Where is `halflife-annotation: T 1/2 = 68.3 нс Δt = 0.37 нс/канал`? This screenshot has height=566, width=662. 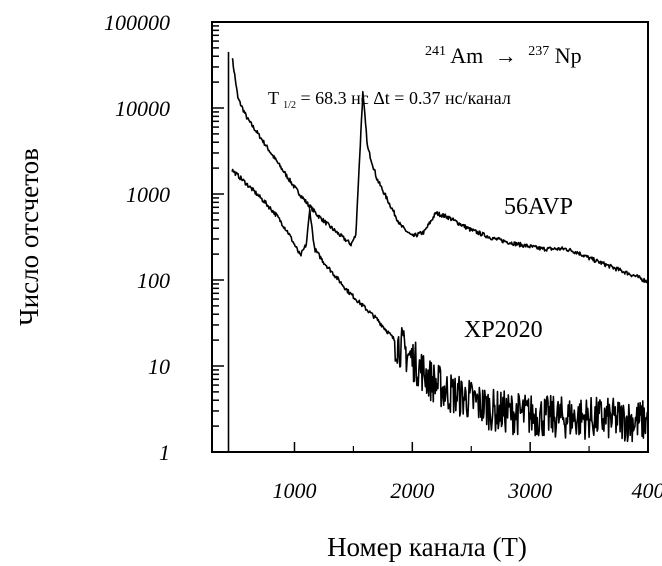 halflife-annotation: T 1/2 = 68.3 нс Δt = 0.37 нс/канал is located at coordinates (389, 100).